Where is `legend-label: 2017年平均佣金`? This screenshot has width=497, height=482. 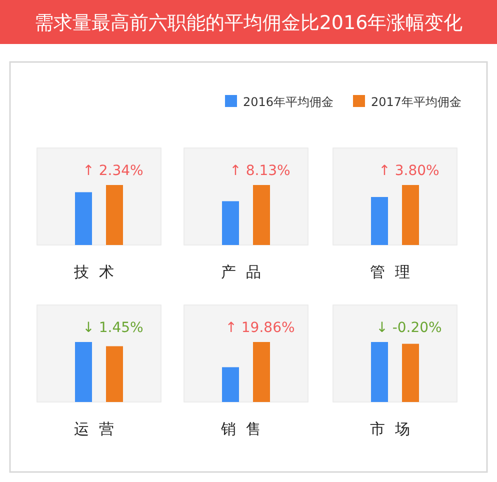
legend-label: 2017年平均佣金 is located at coordinates (416, 102).